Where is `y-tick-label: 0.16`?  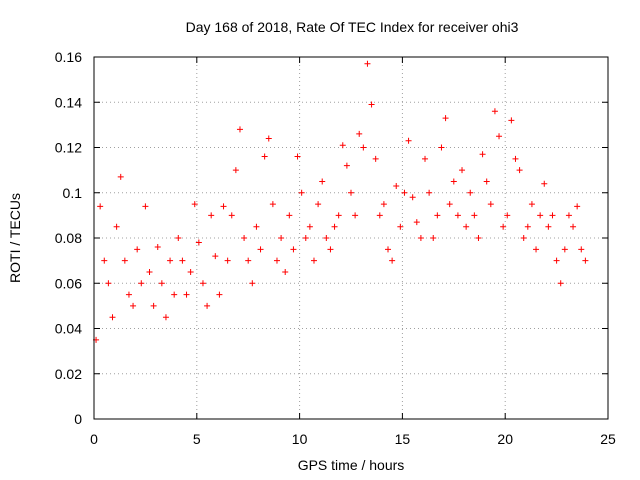 y-tick-label: 0.16 is located at coordinates (68, 57).